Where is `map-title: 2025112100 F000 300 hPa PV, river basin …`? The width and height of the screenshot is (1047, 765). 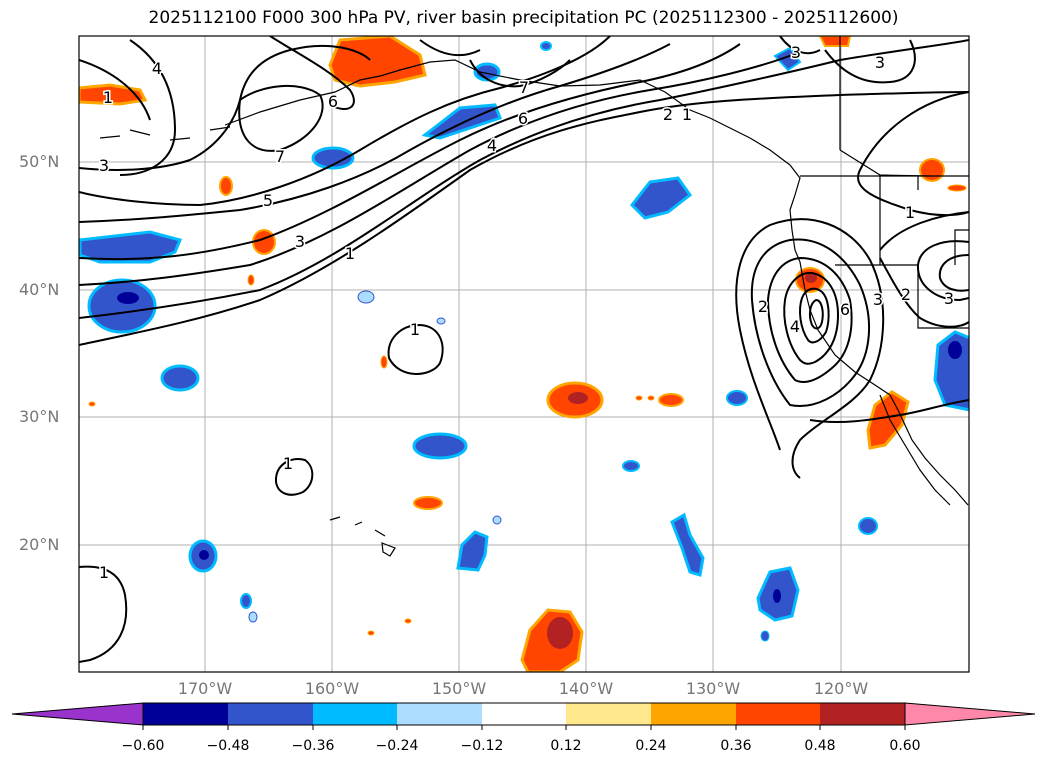 map-title: 2025112100 F000 300 hPa PV, river basin … is located at coordinates (523, 18).